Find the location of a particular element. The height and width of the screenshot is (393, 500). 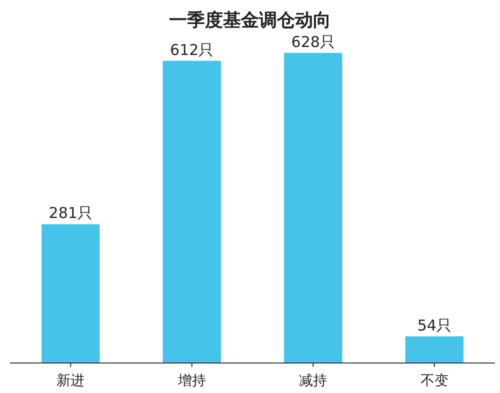

data-label: 54只 is located at coordinates (434, 325).